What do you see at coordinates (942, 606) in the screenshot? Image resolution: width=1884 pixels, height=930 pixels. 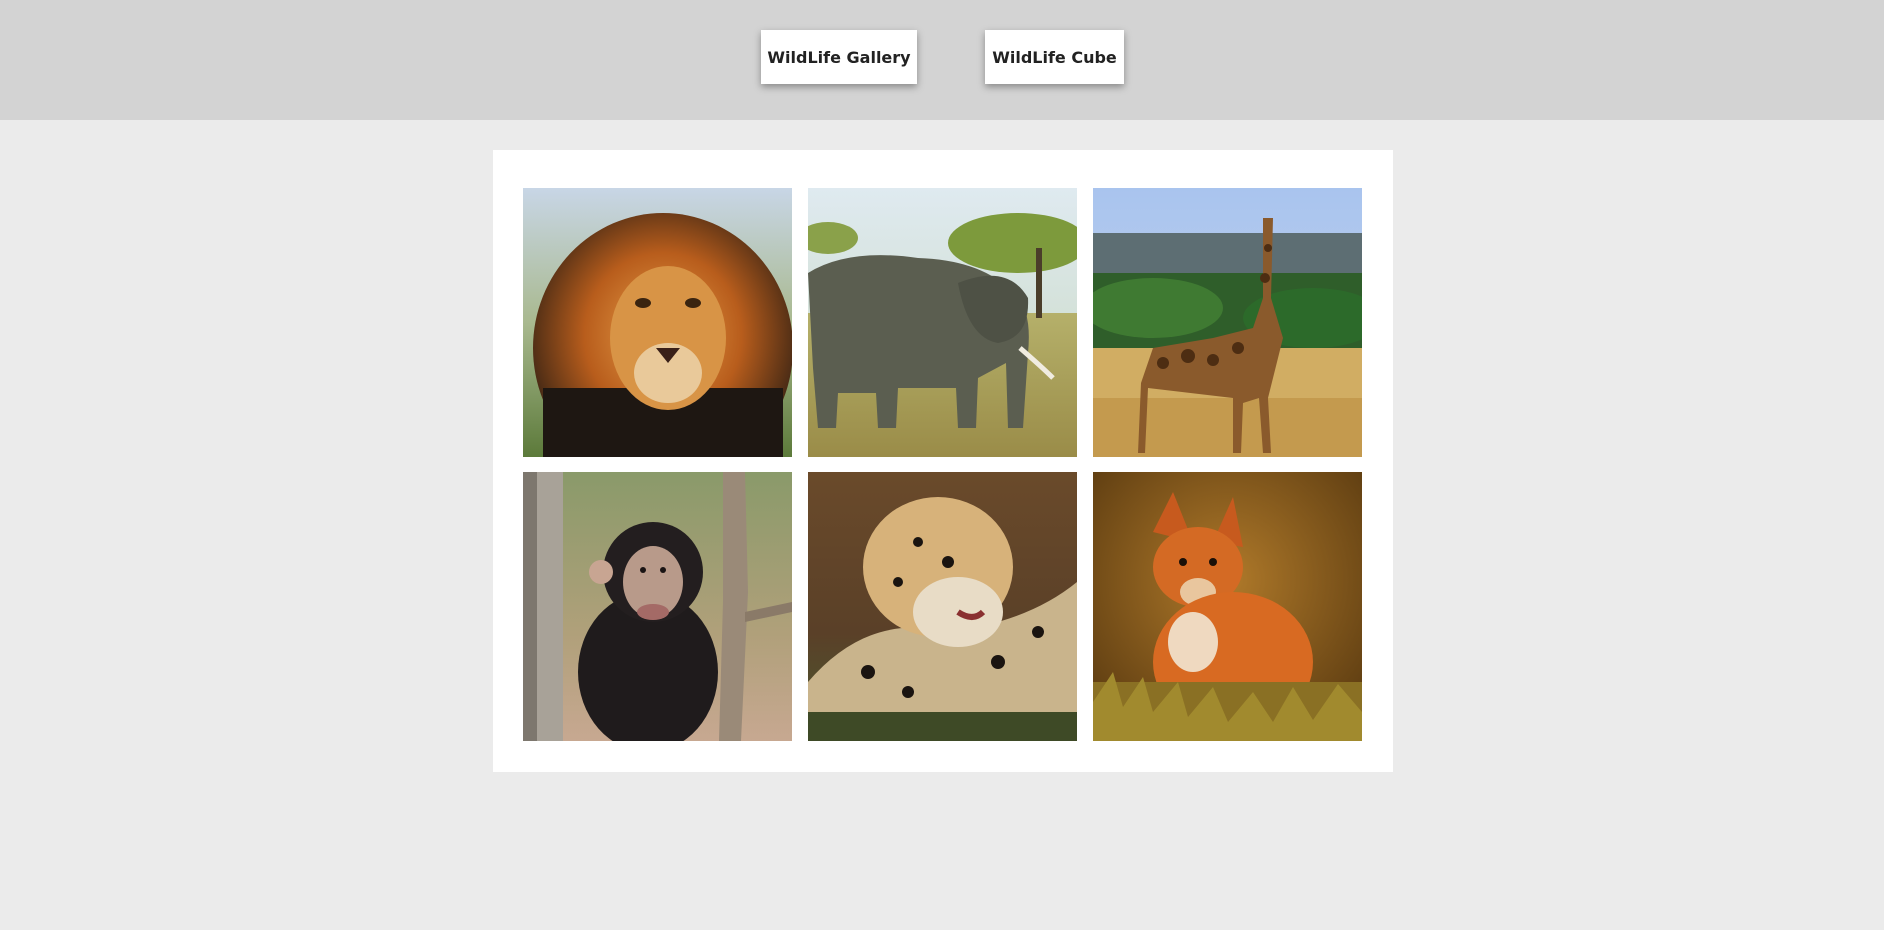 I see `leopard-photo` at bounding box center [942, 606].